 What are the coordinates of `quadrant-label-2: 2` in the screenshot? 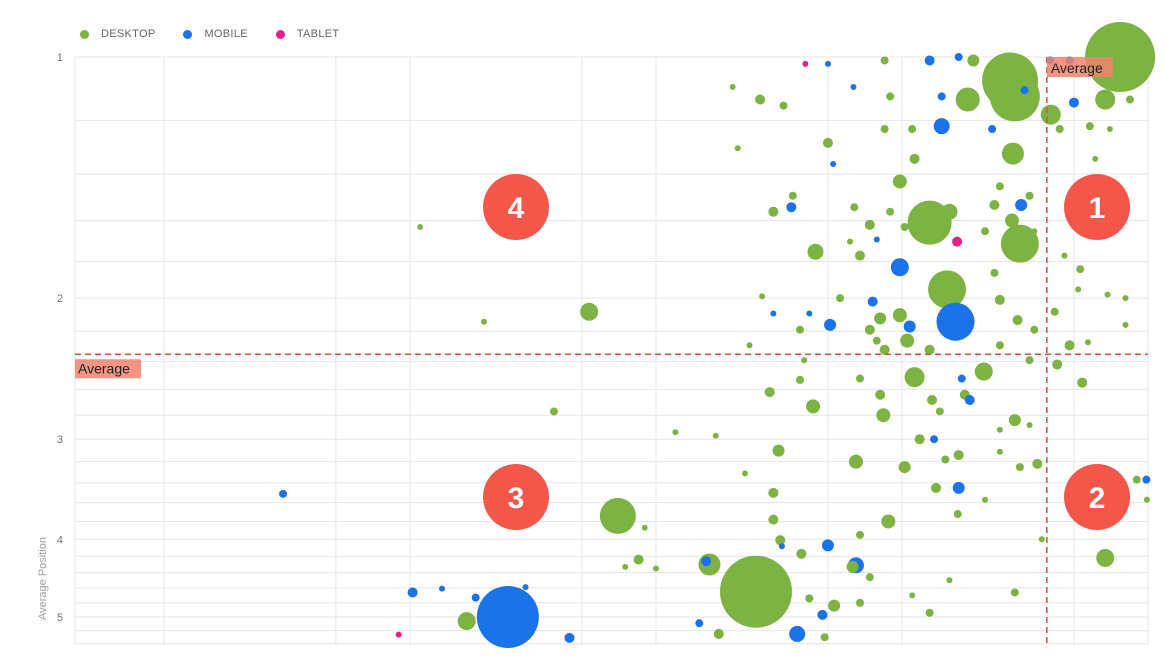 It's located at (1097, 498).